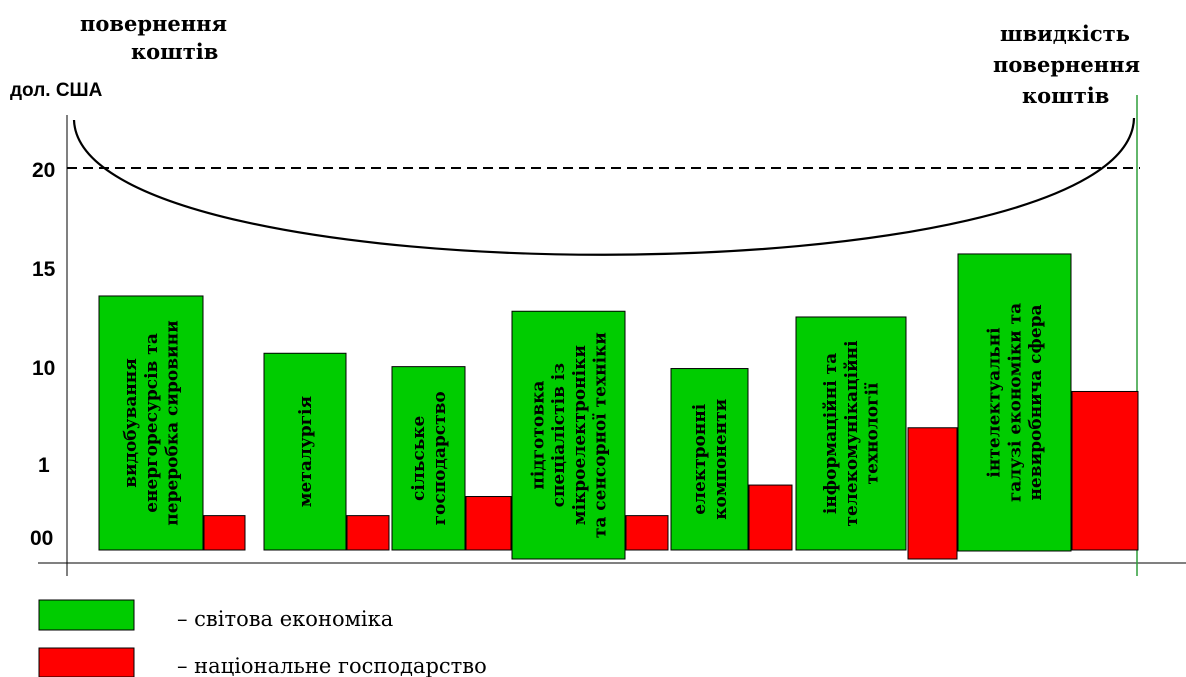 The width and height of the screenshot is (1186, 677). What do you see at coordinates (419, 457) in the screenshot?
I see `category-label-line: сільське` at bounding box center [419, 457].